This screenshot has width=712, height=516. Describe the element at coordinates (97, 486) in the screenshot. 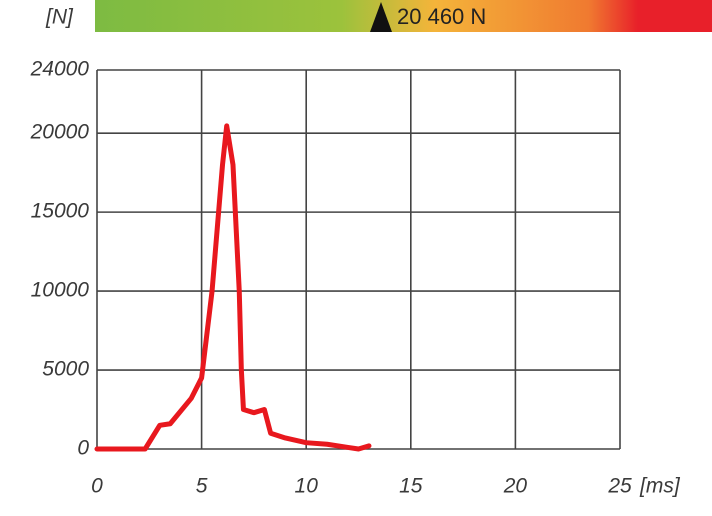

I see `x-tick-label: 0` at that location.